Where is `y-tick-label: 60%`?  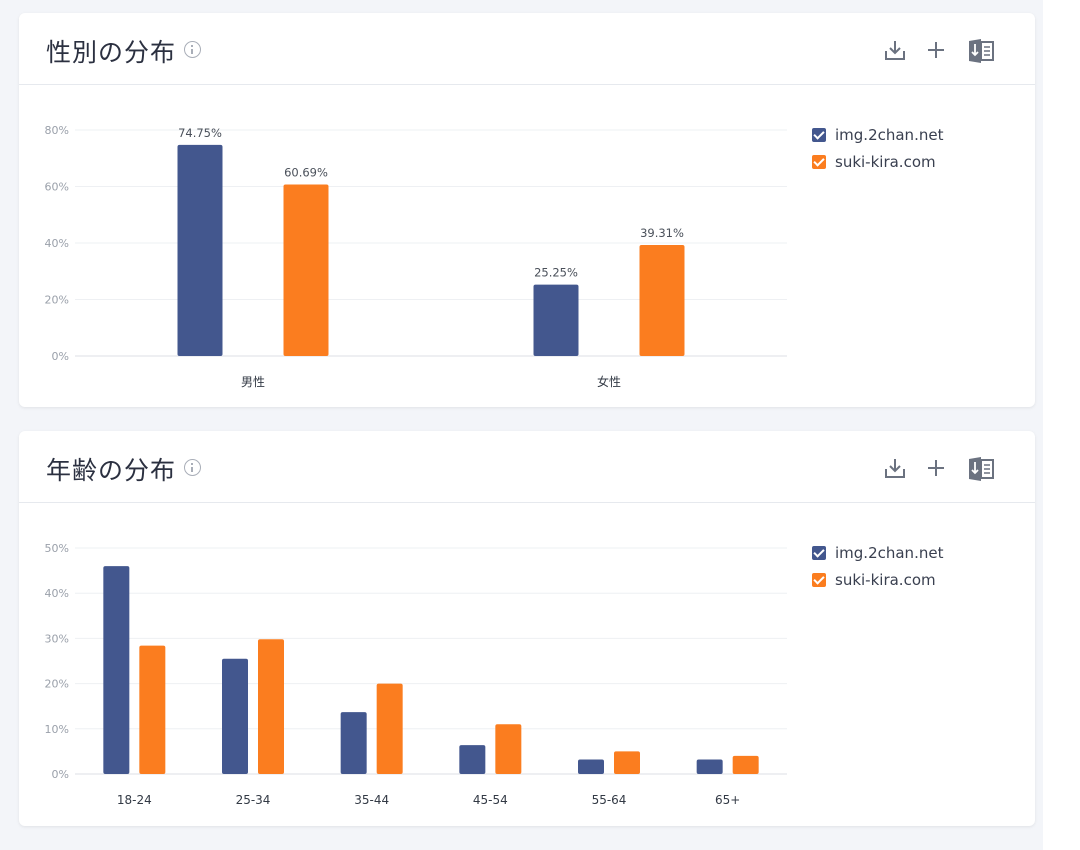 y-tick-label: 60% is located at coordinates (57, 187).